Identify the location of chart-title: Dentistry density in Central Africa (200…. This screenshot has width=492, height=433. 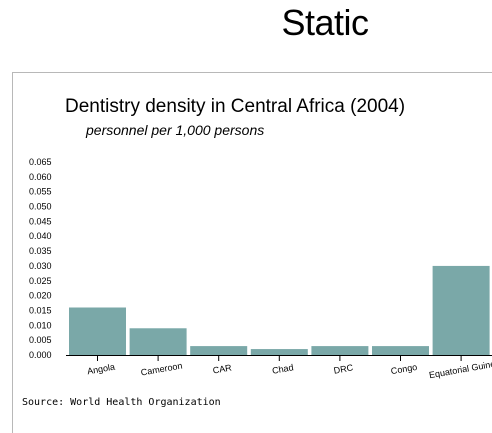
(235, 106).